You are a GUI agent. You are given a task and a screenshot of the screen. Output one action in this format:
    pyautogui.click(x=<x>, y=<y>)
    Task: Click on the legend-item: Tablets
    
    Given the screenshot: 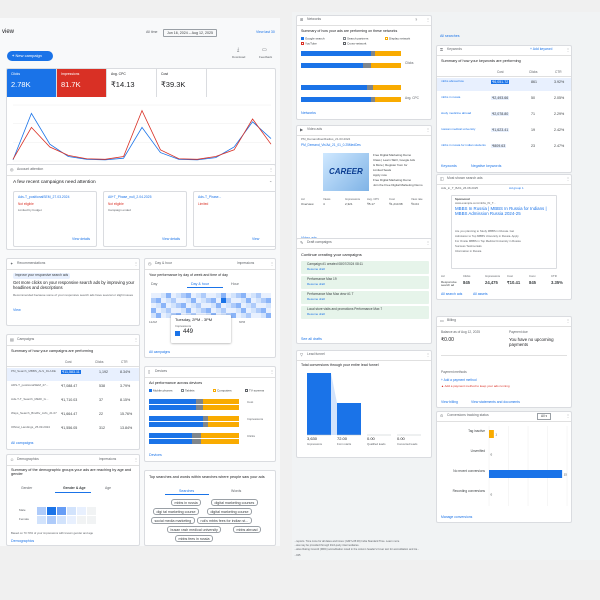 What is the action you would take?
    pyautogui.click(x=188, y=391)
    